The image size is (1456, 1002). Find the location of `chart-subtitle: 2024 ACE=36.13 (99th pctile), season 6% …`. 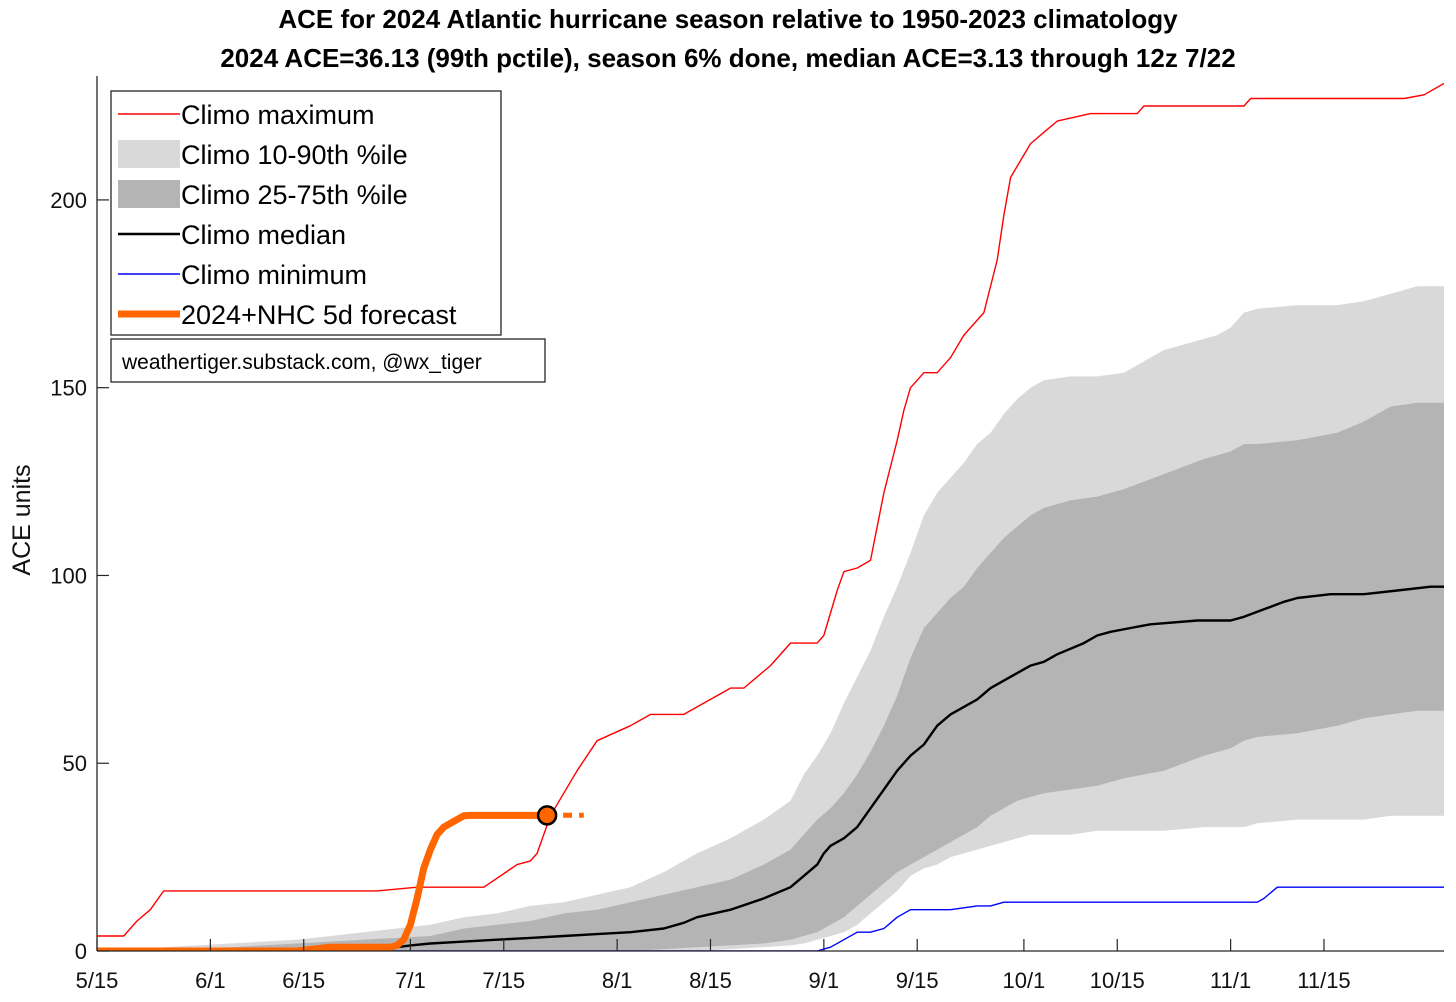

chart-subtitle: 2024 ACE=36.13 (99th pctile), season 6% … is located at coordinates (728, 58).